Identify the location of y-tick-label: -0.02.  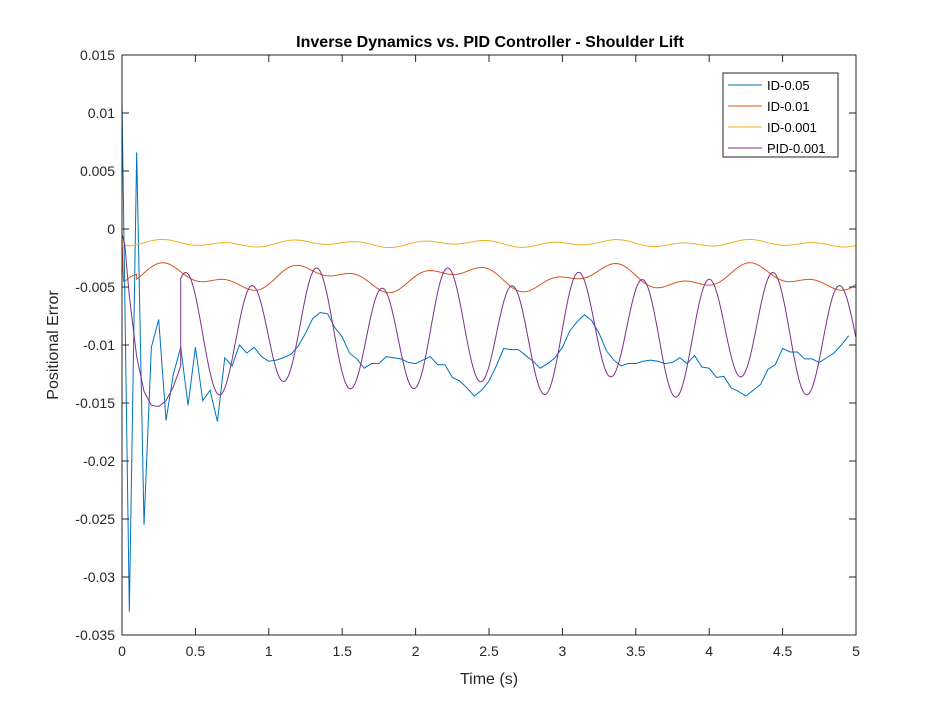
(99, 461).